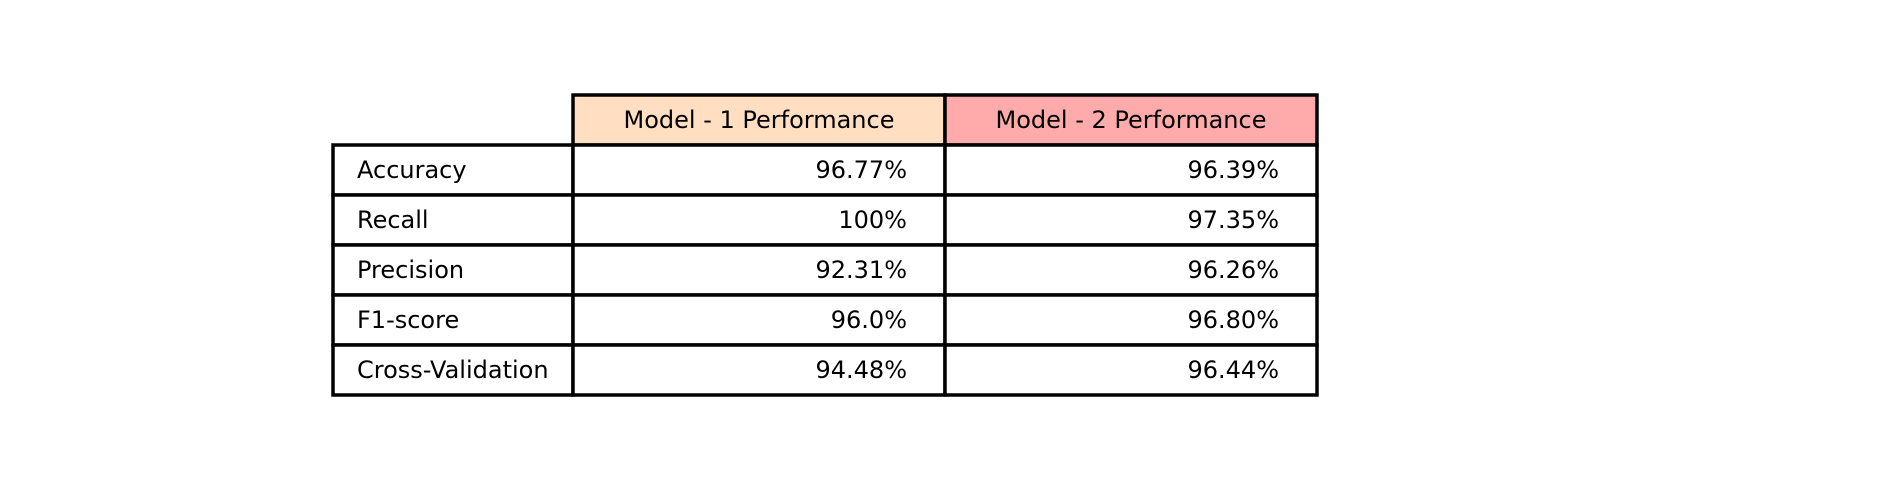  Describe the element at coordinates (1233, 170) in the screenshot. I see `cell-value: 96.39%` at that location.